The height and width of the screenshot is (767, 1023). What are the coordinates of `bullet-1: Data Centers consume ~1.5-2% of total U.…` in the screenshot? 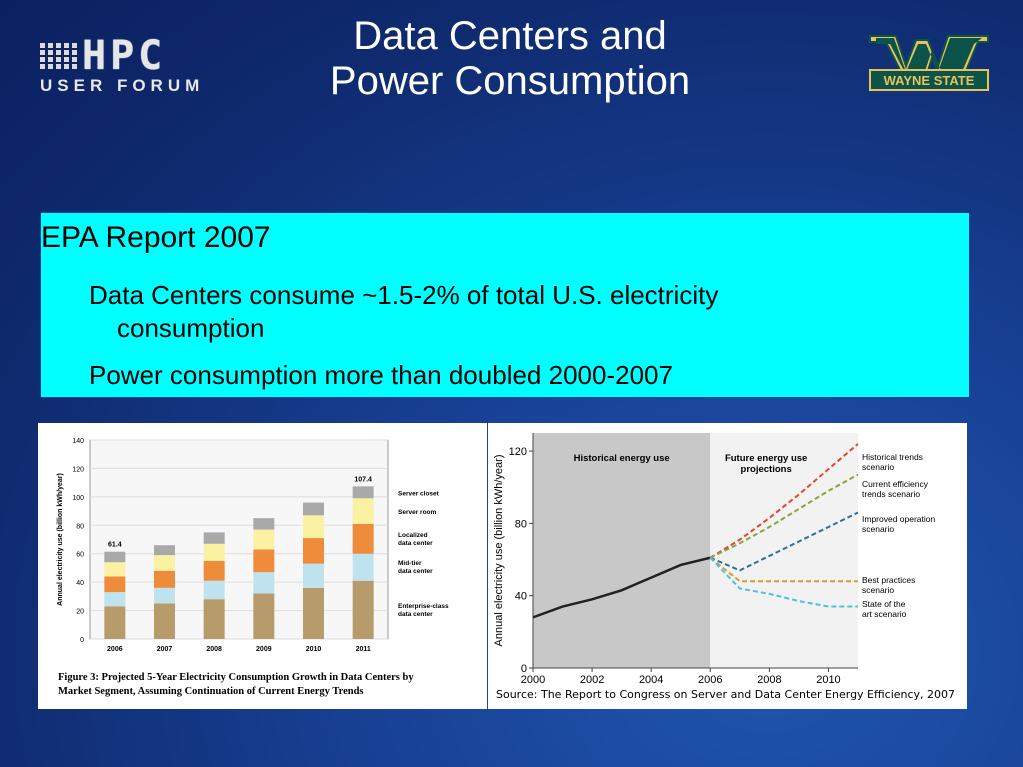 It's located at (499, 312).